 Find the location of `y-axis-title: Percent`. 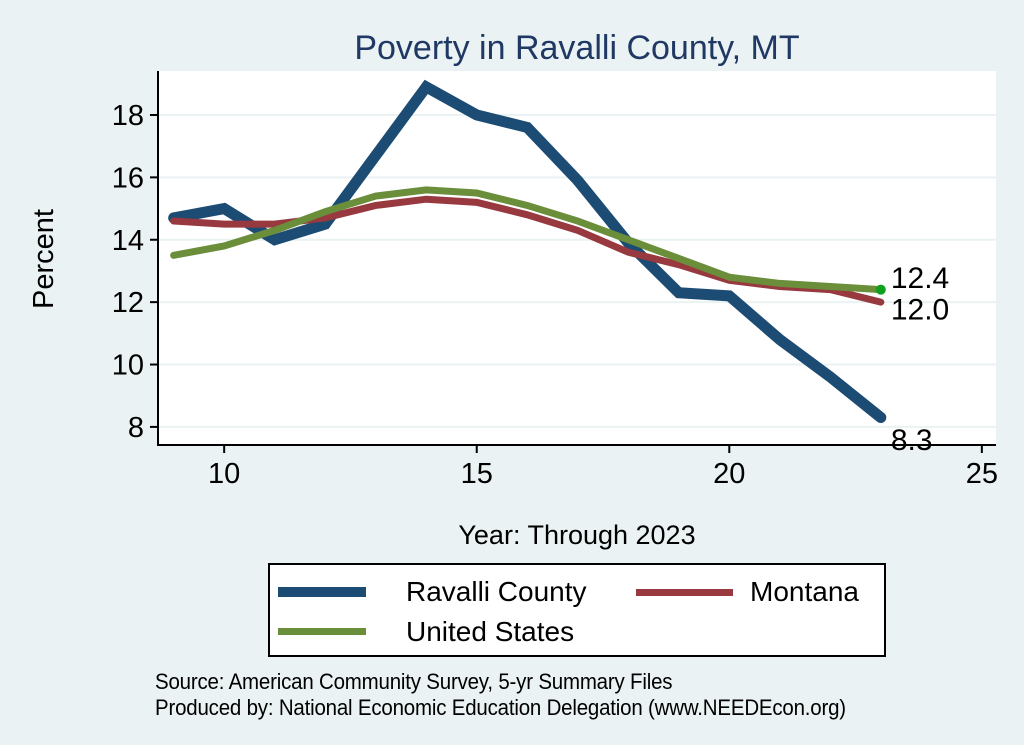

y-axis-title: Percent is located at coordinates (44, 259).